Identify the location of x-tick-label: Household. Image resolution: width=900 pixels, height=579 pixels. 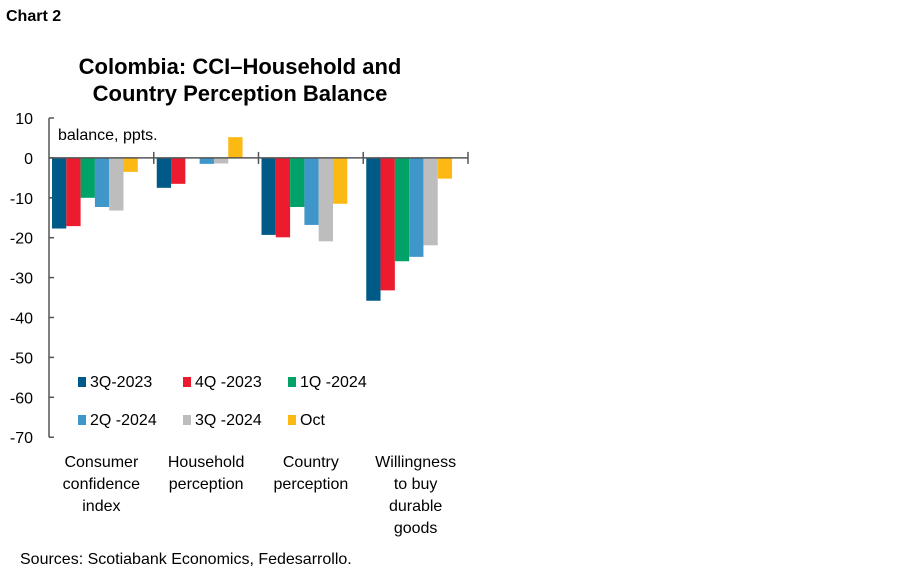
(206, 462).